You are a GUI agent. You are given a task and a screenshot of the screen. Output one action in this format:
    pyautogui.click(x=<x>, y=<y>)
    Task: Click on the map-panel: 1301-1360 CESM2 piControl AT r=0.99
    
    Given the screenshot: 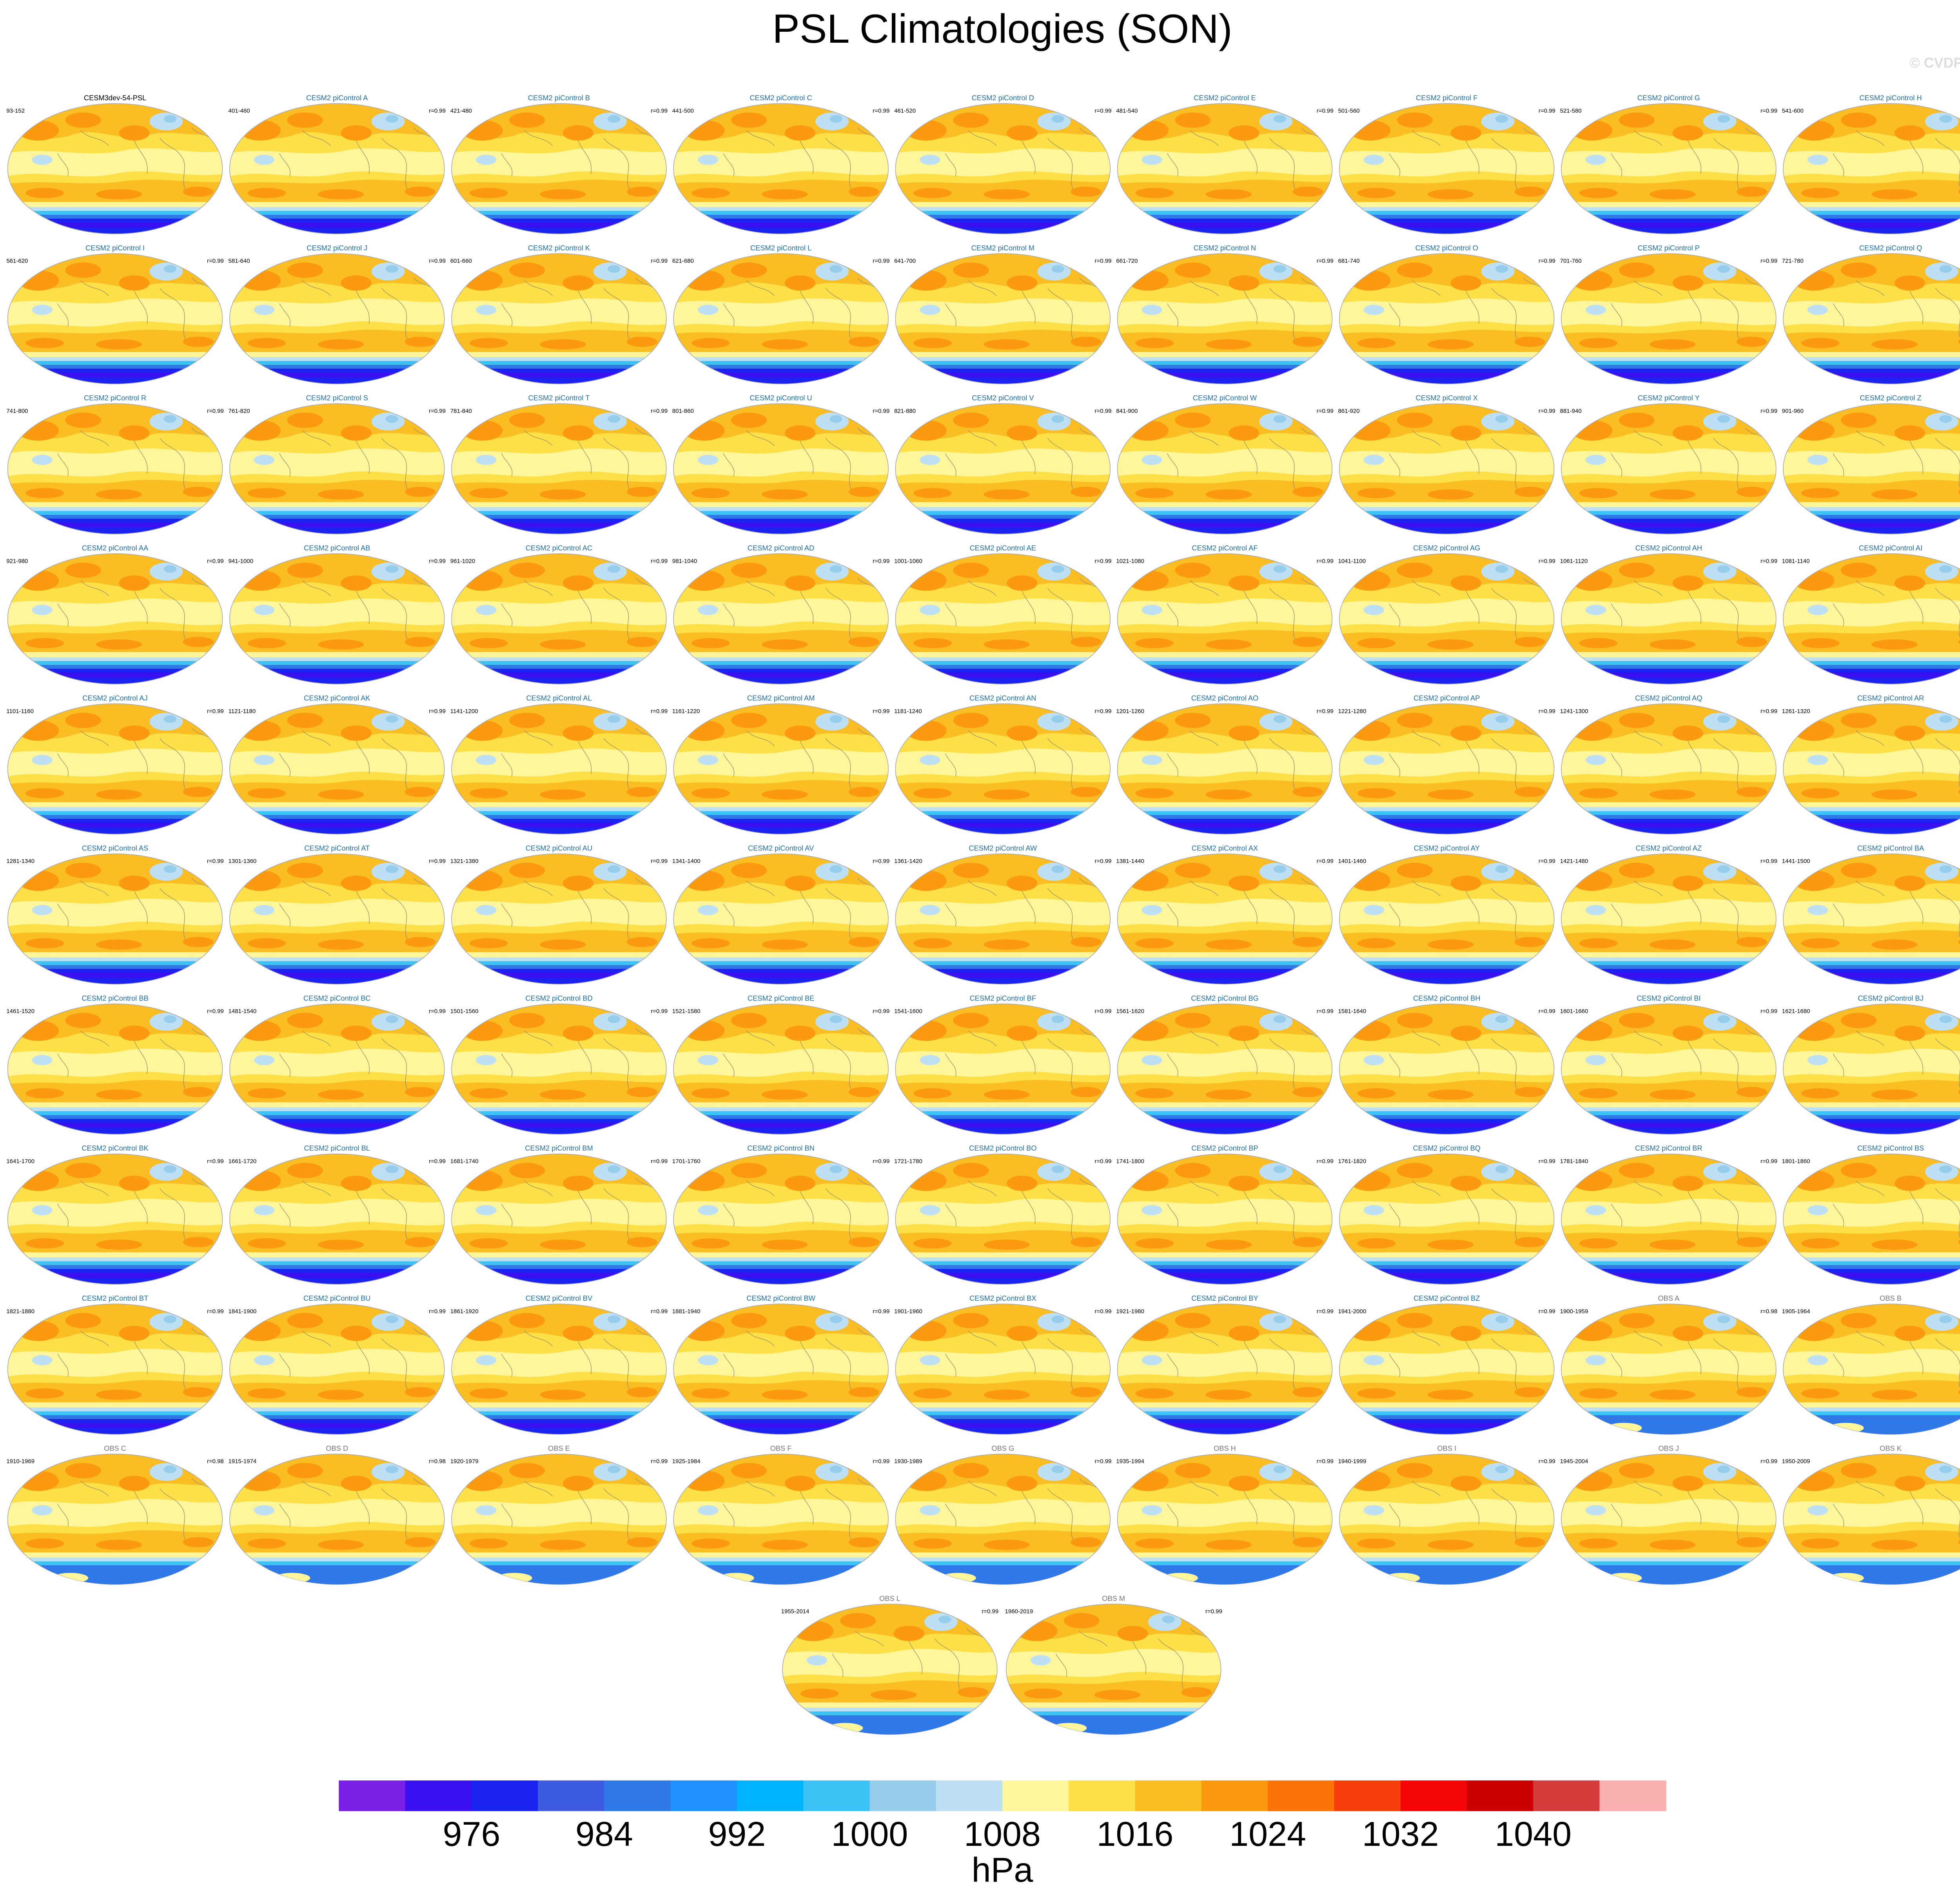 What is the action you would take?
    pyautogui.click(x=337, y=914)
    